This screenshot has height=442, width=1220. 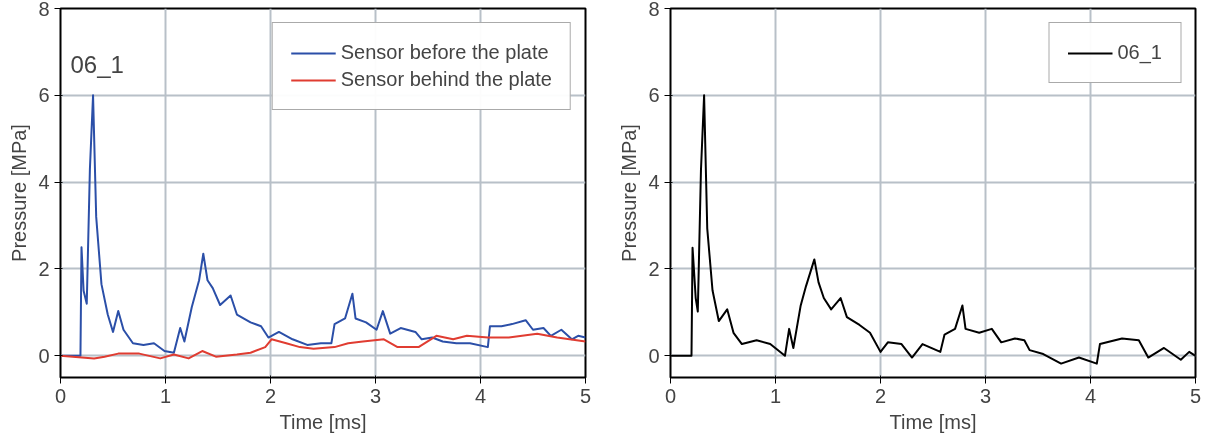 What do you see at coordinates (444, 52) in the screenshot?
I see `legend-label: Sensor before the plate` at bounding box center [444, 52].